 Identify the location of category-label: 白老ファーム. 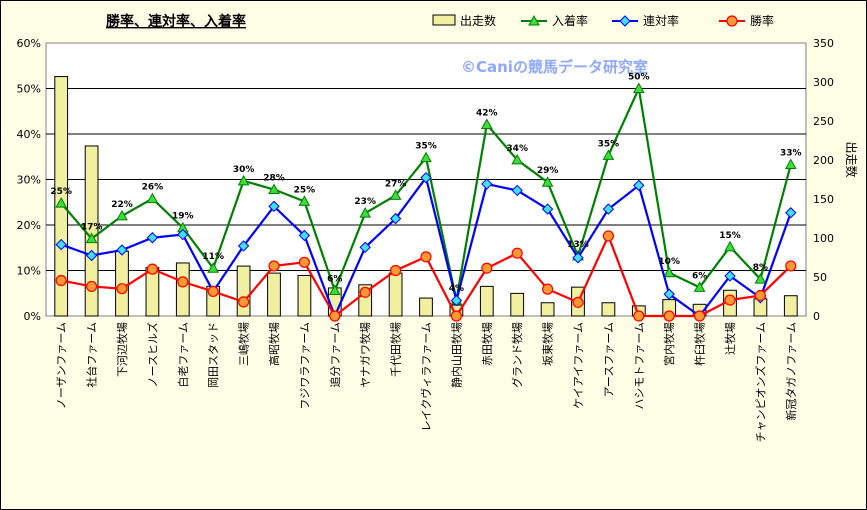
(183, 355).